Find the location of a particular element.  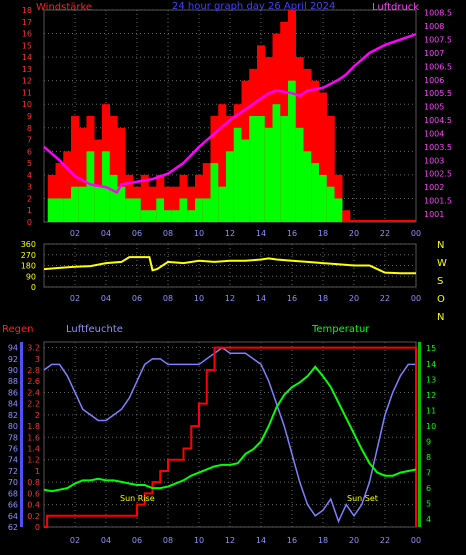

rain-tick-label: 1.8 is located at coordinates (33, 426).